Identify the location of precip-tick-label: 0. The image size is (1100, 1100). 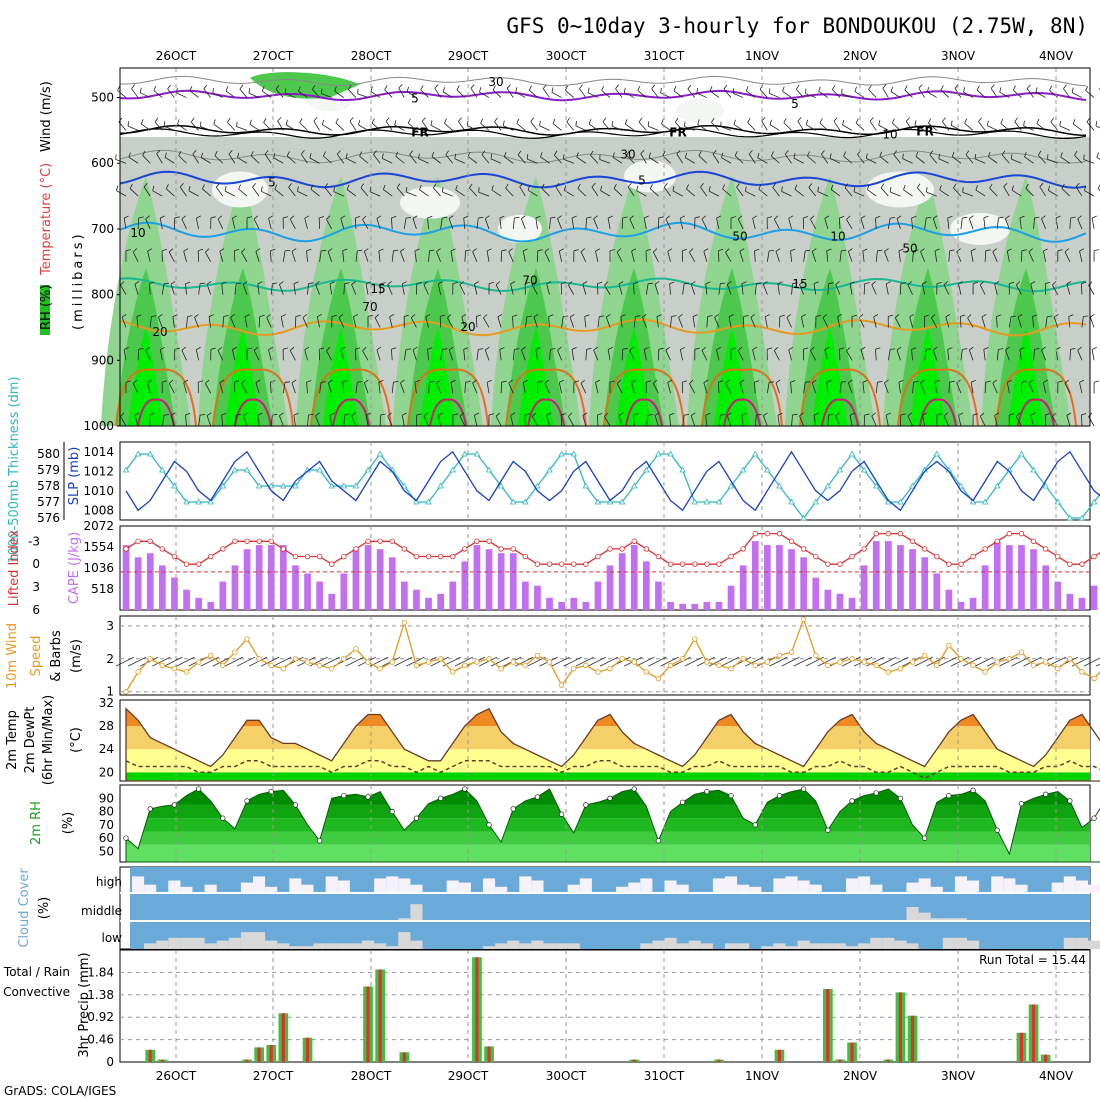
(110, 1062).